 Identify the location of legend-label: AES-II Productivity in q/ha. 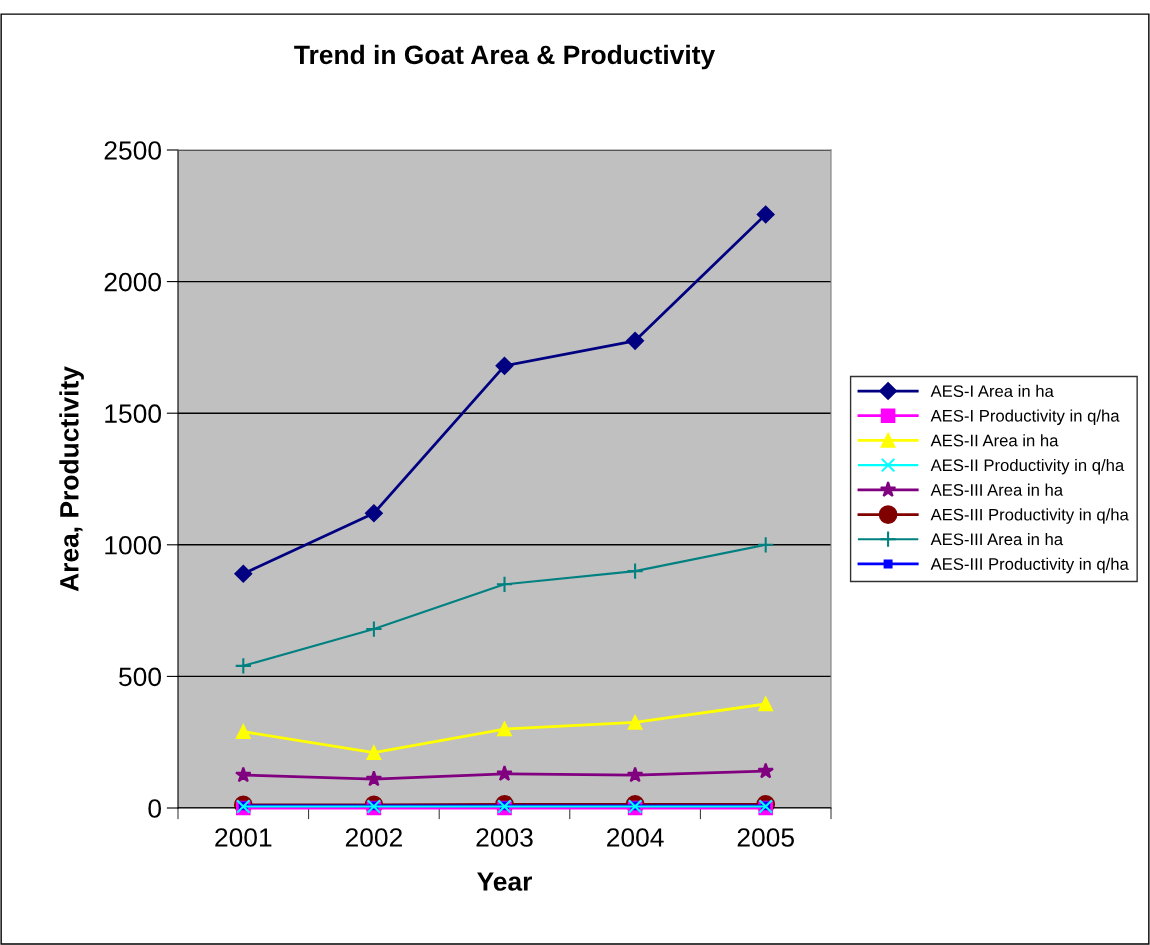
(1027, 466).